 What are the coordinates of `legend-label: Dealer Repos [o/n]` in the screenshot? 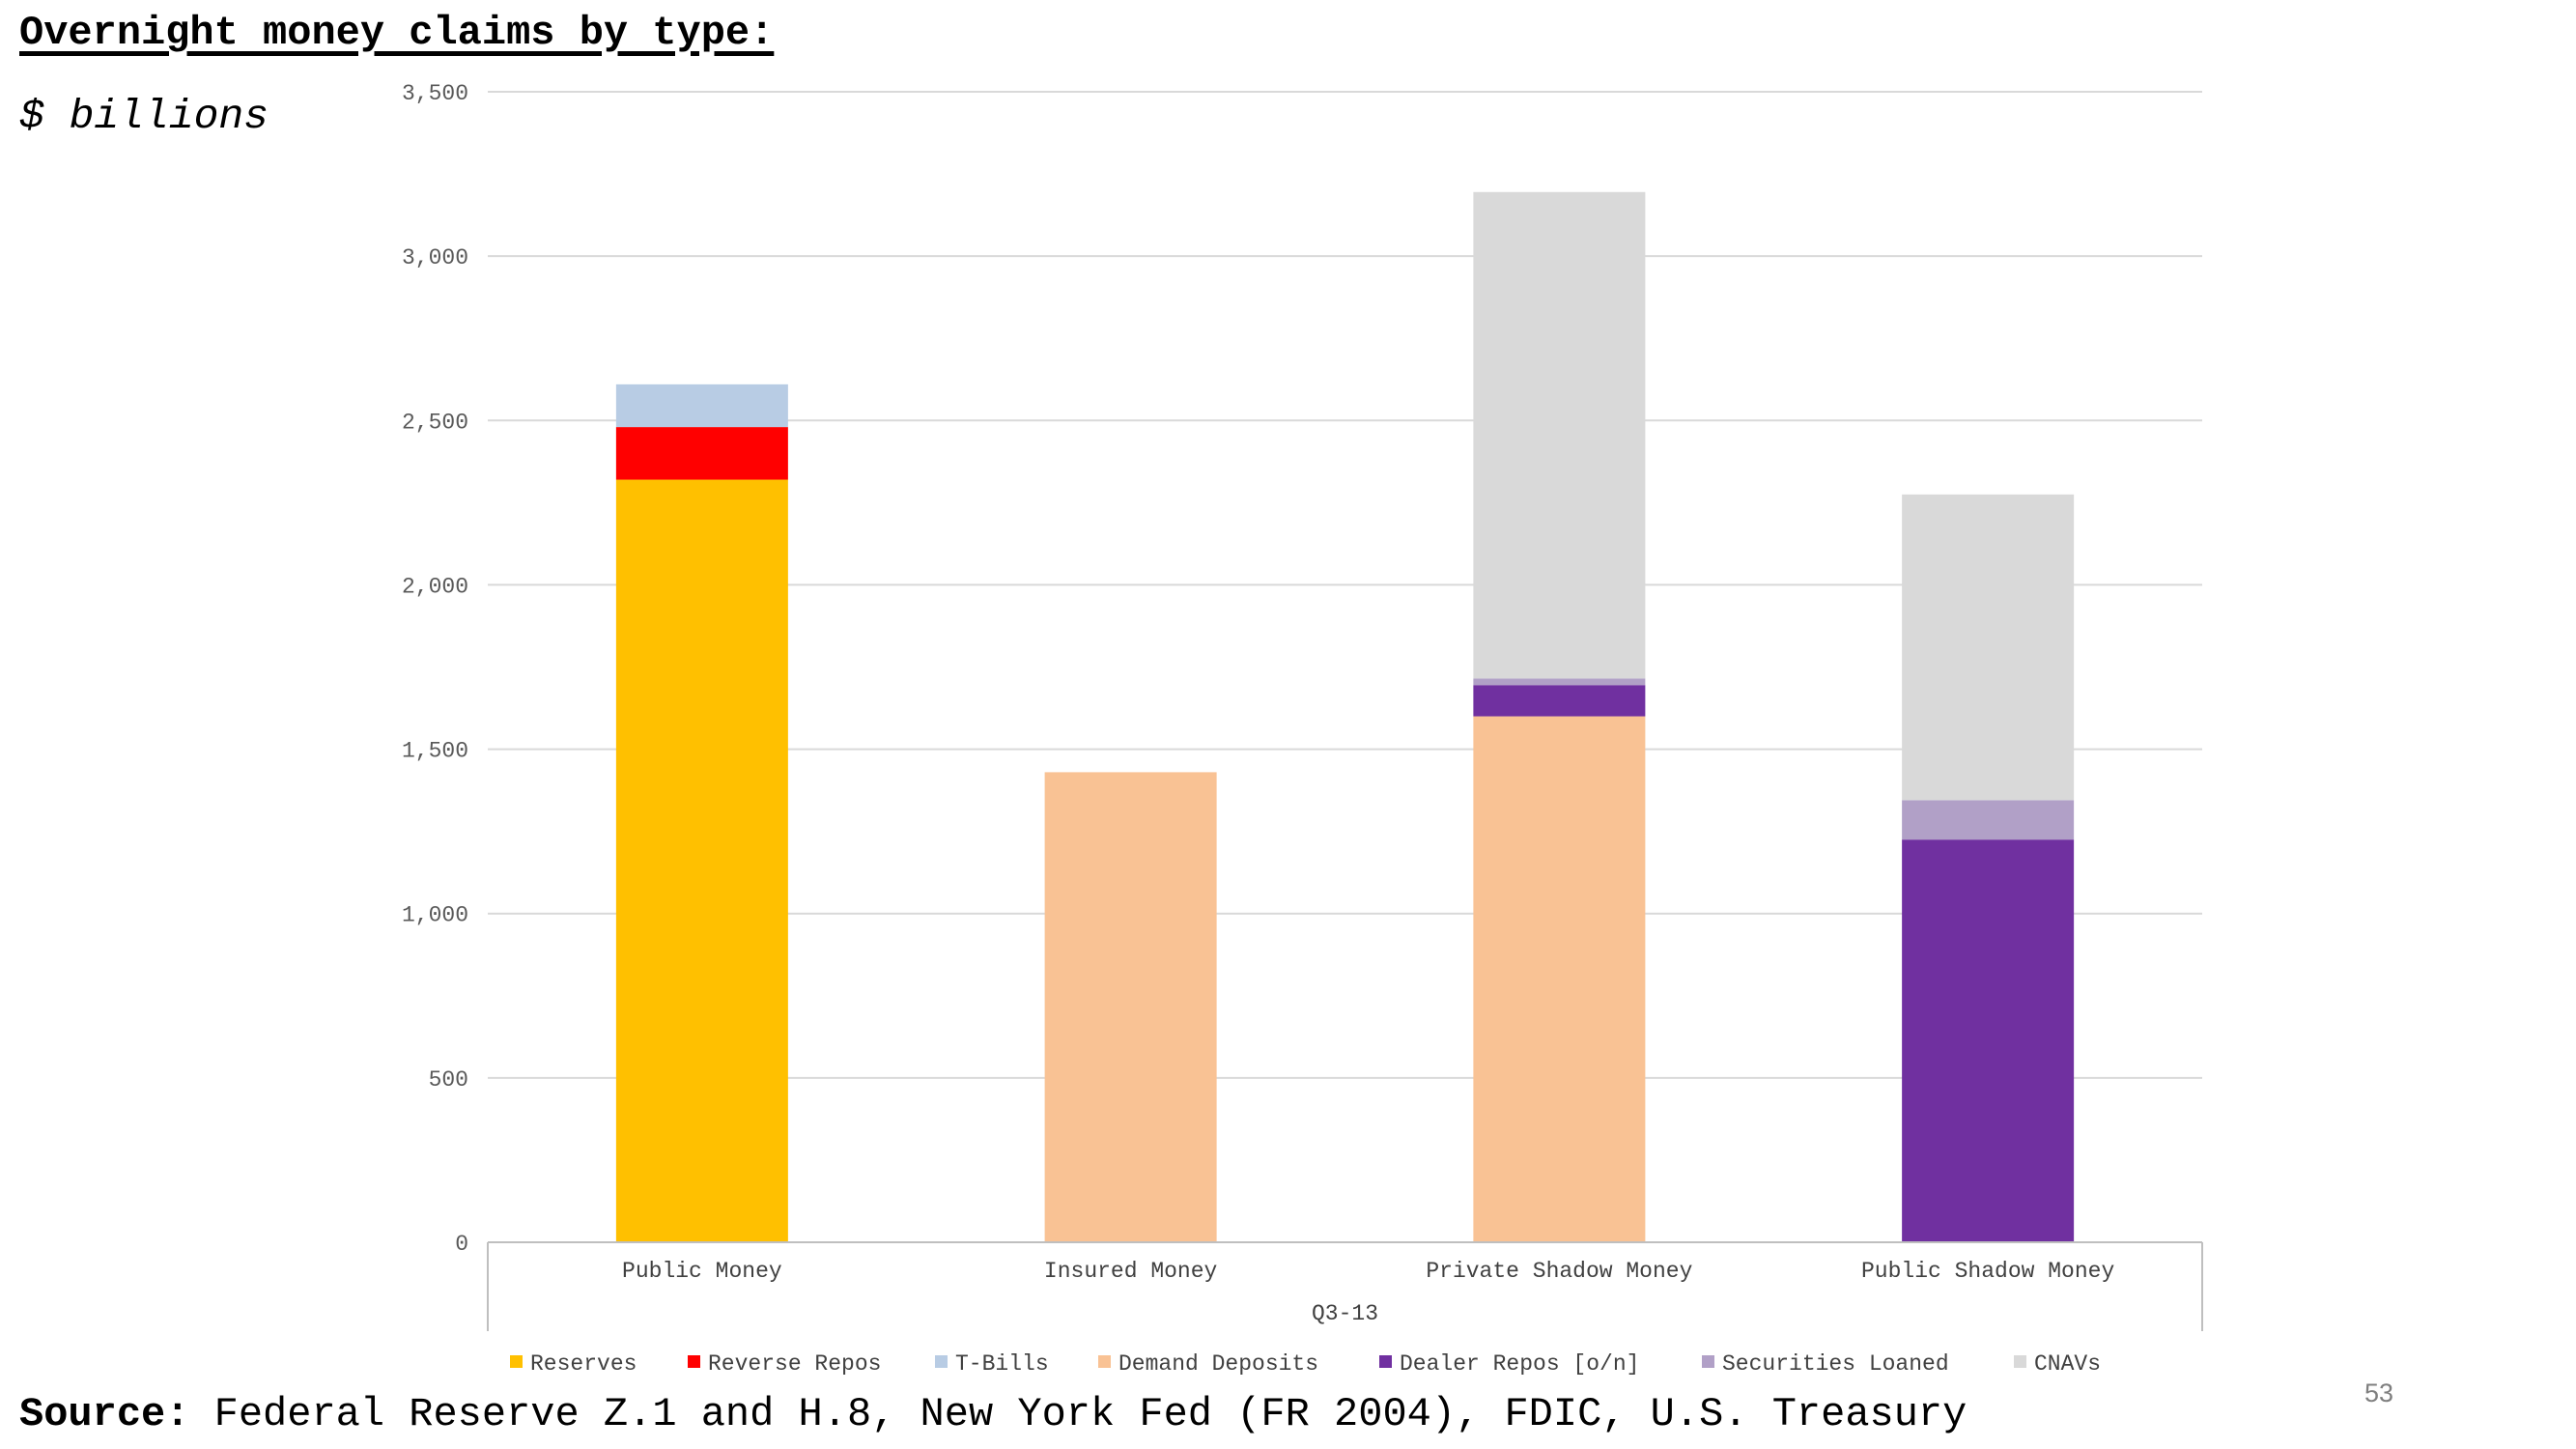 It's located at (1519, 1364).